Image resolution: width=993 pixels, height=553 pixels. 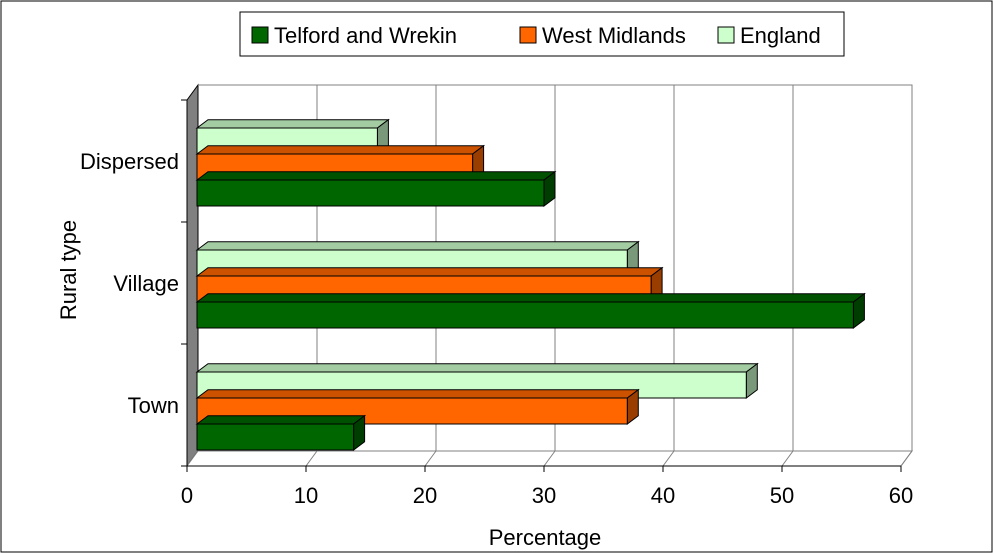 I want to click on y-axis-title: Rural type, so click(x=68, y=270).